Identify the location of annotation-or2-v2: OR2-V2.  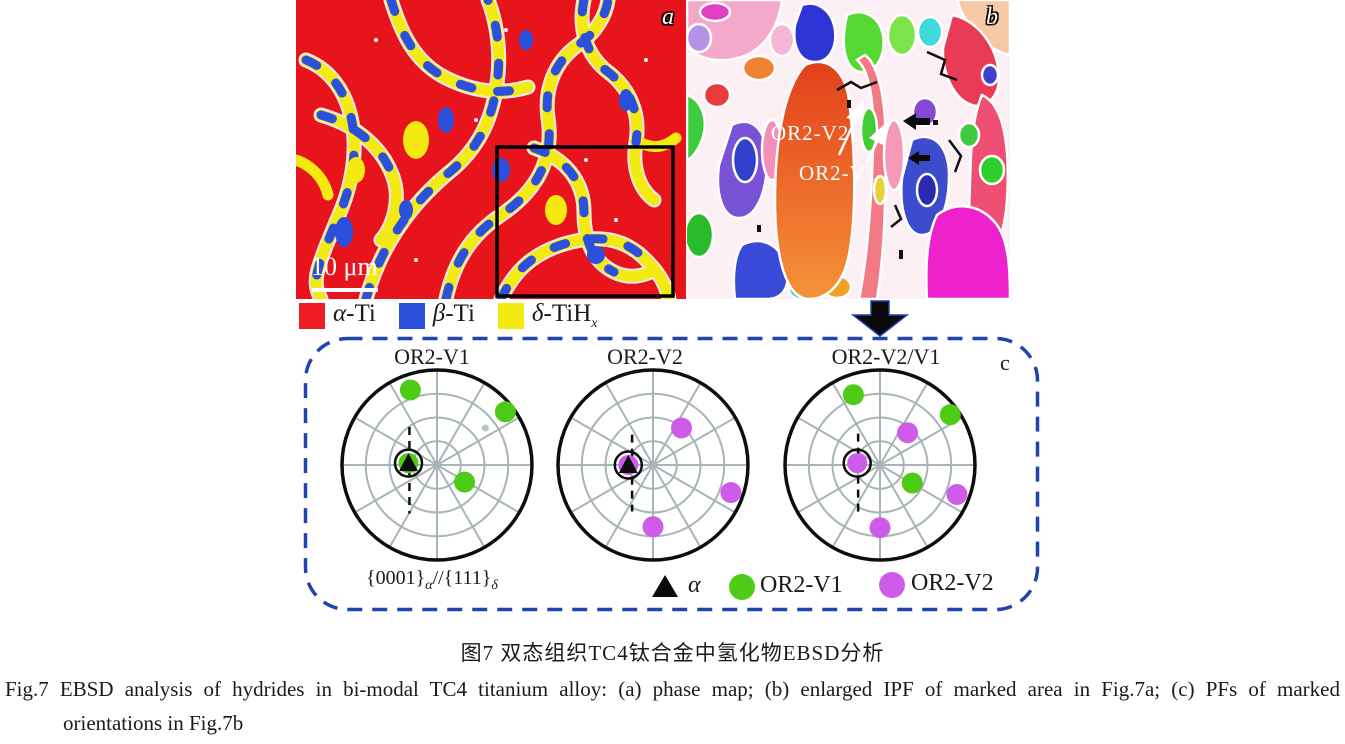
(810, 133).